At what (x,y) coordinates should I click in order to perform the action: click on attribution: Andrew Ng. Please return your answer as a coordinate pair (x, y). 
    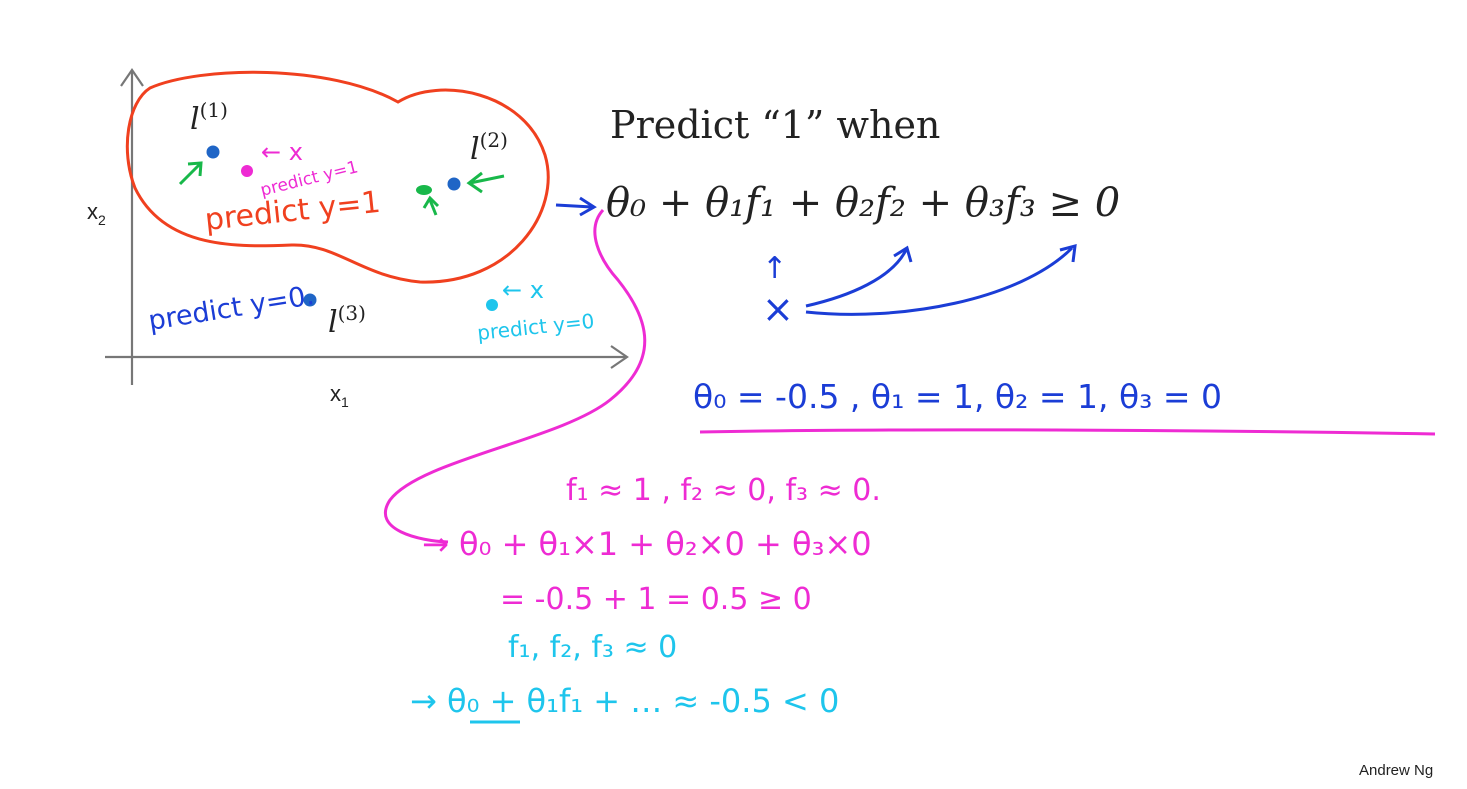
    Looking at the image, I should click on (1396, 770).